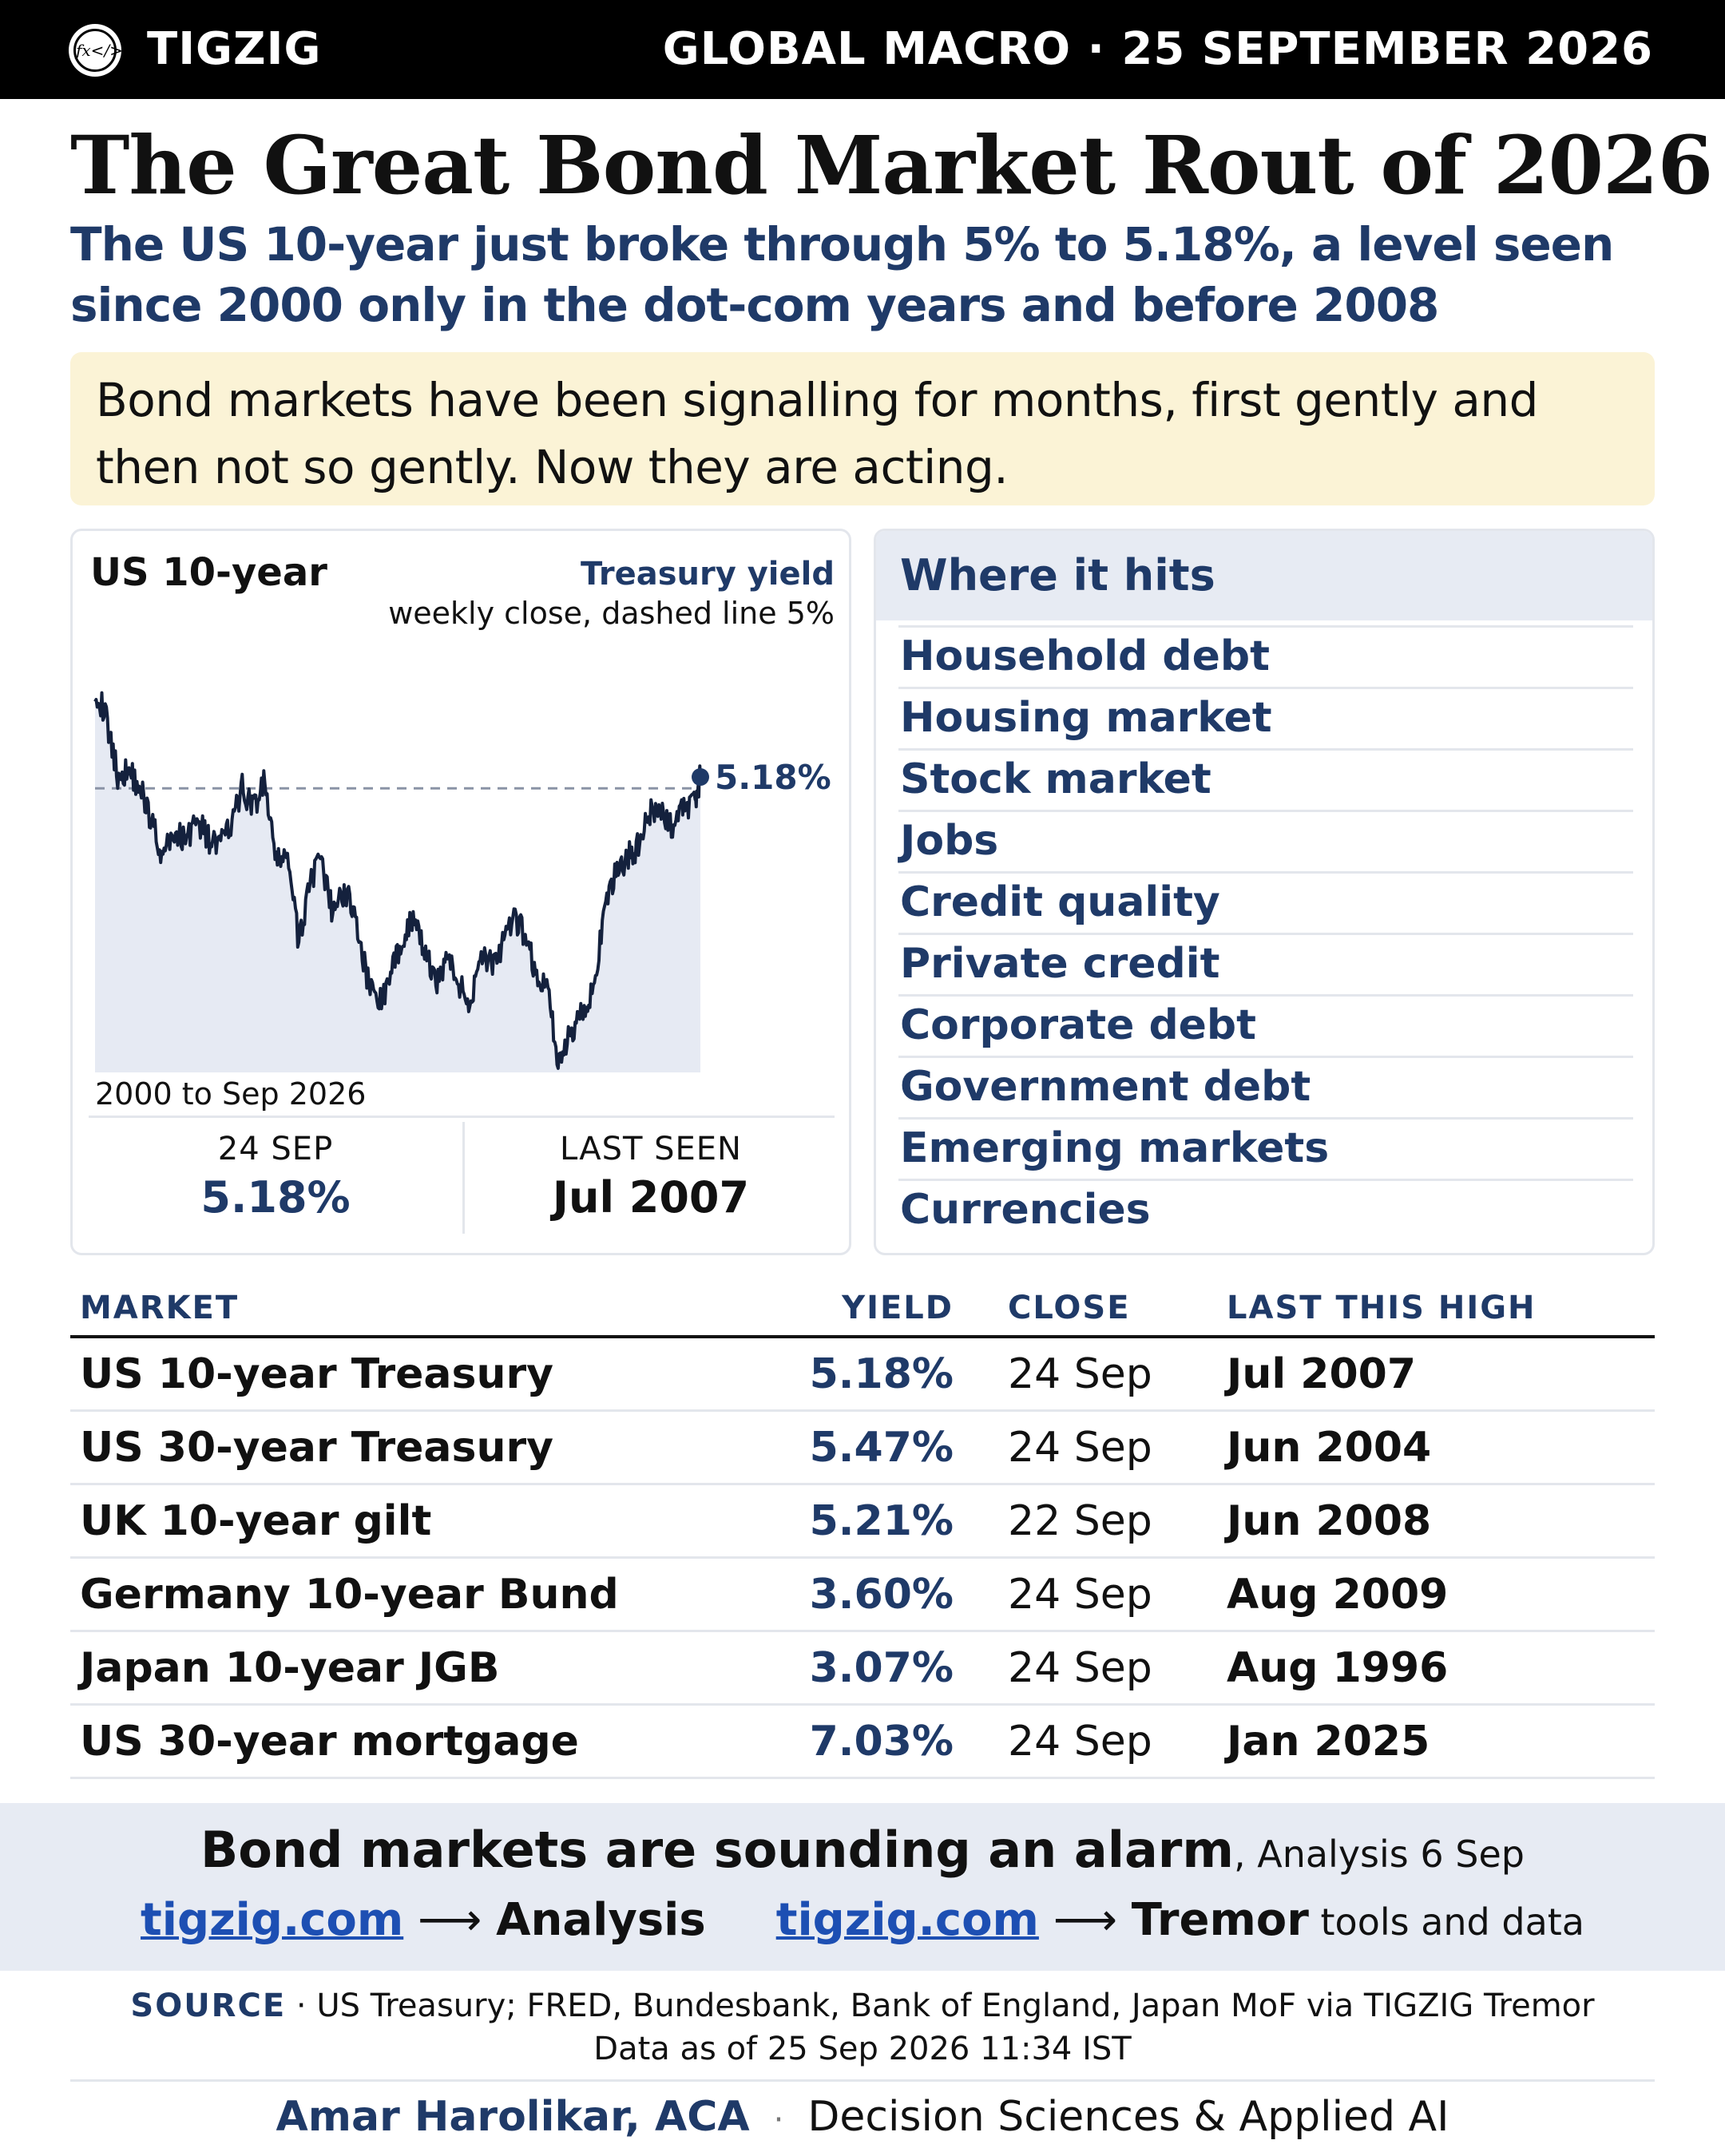  Describe the element at coordinates (907, 1920) in the screenshot. I see `tremor-link: tigzig.com` at that location.